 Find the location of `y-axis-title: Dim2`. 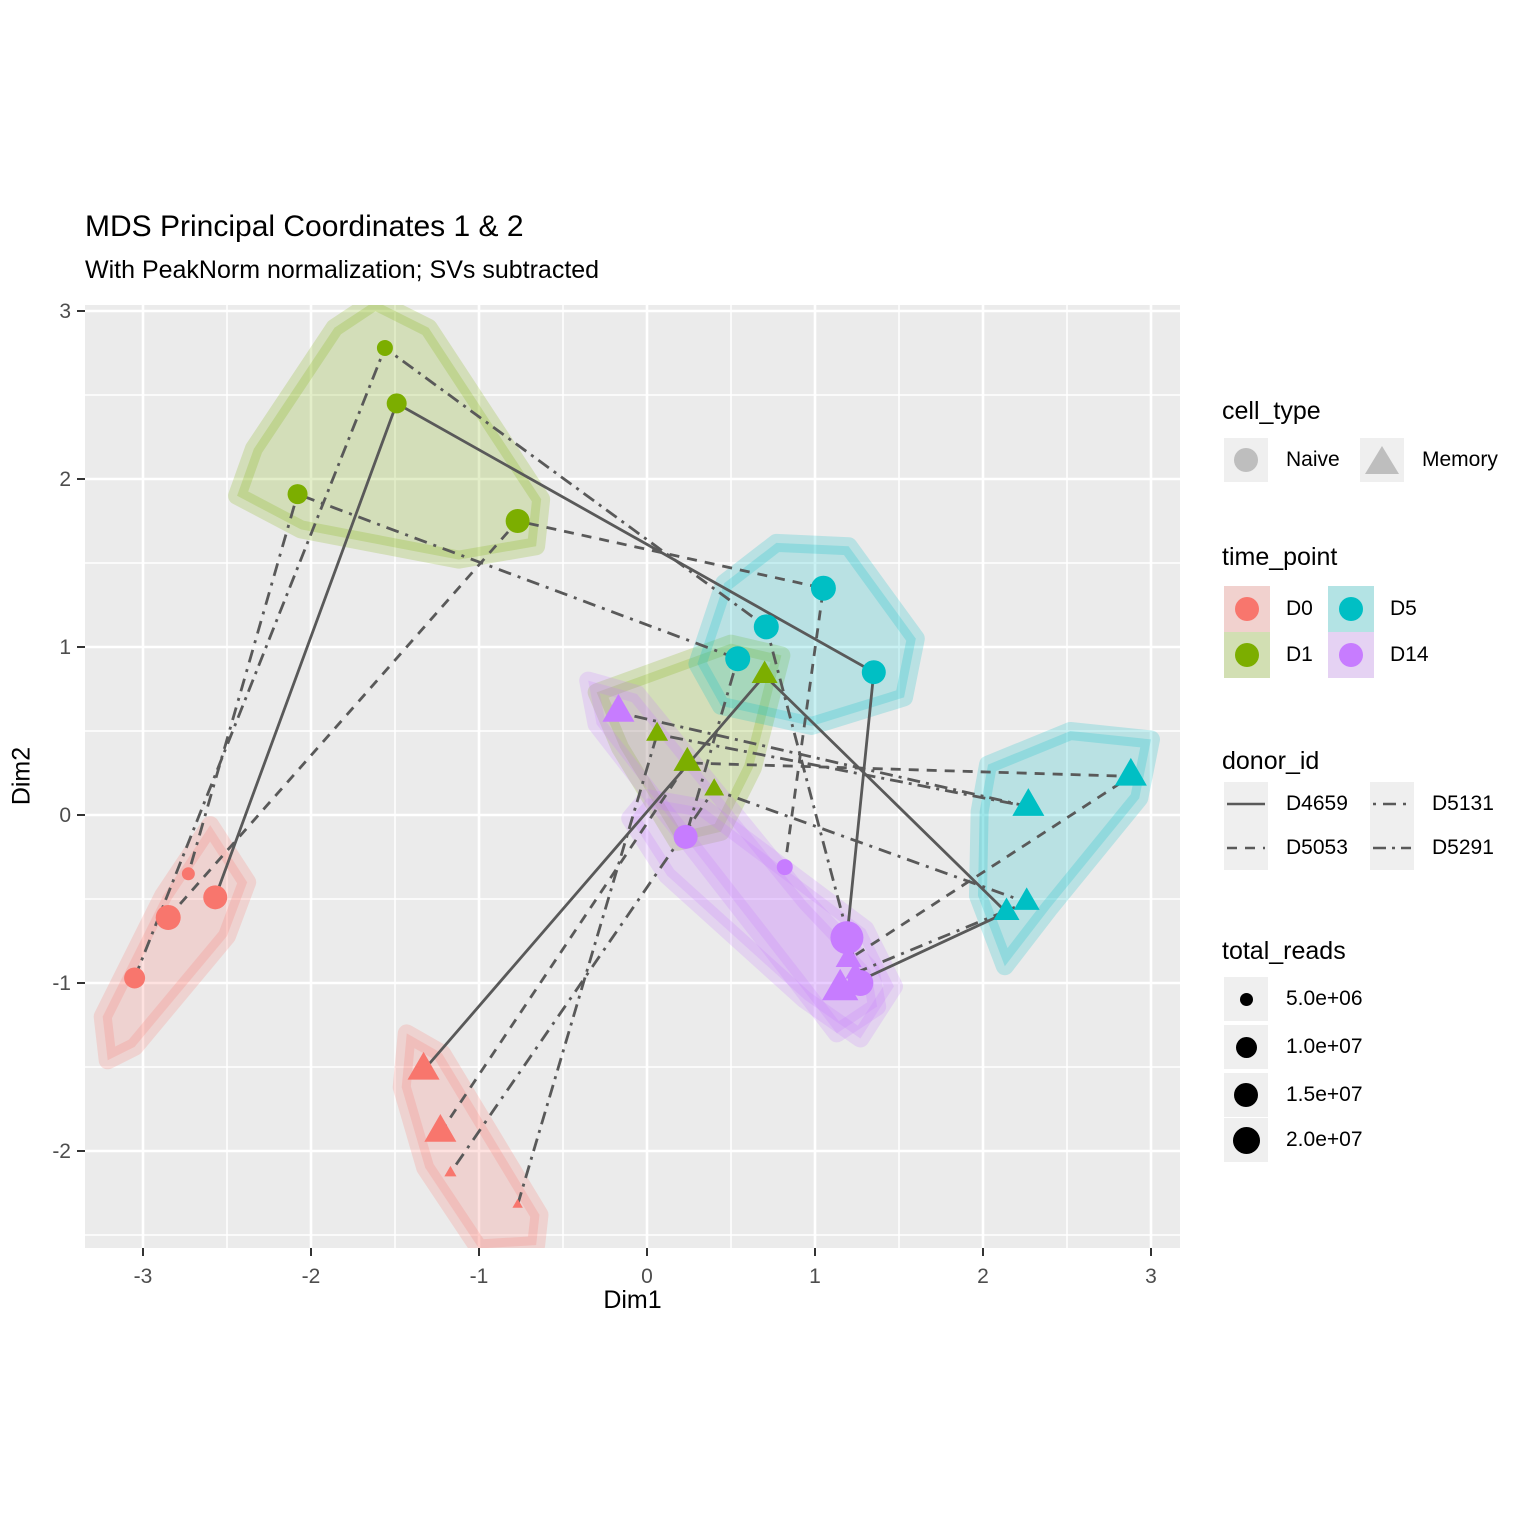

y-axis-title: Dim2 is located at coordinates (21, 776).